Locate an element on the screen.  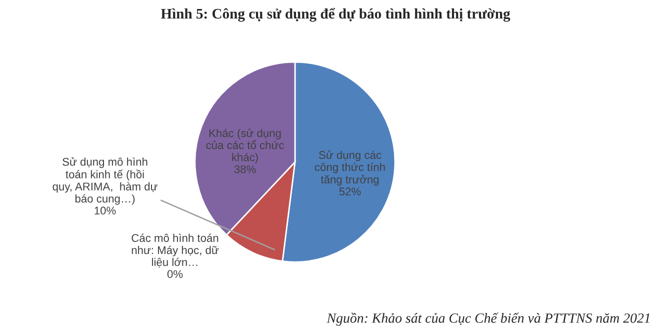
slice-label: Khác (sử dụng của các tổ chức khác) is located at coordinates (245, 146).